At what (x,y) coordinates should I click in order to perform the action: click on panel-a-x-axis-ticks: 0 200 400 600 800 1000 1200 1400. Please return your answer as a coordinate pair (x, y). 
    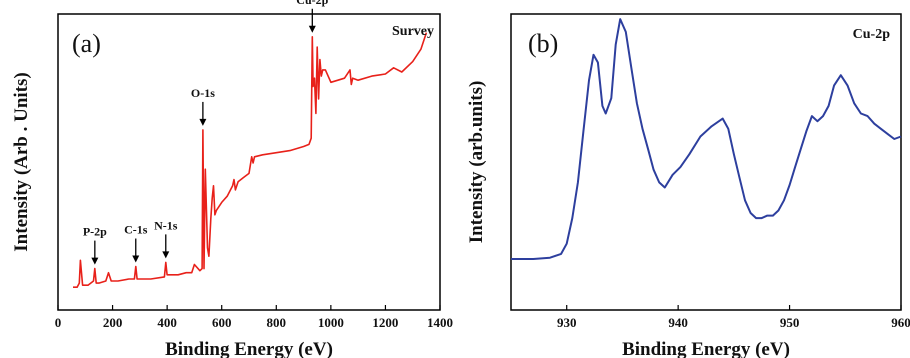
    Looking at the image, I should click on (254, 317).